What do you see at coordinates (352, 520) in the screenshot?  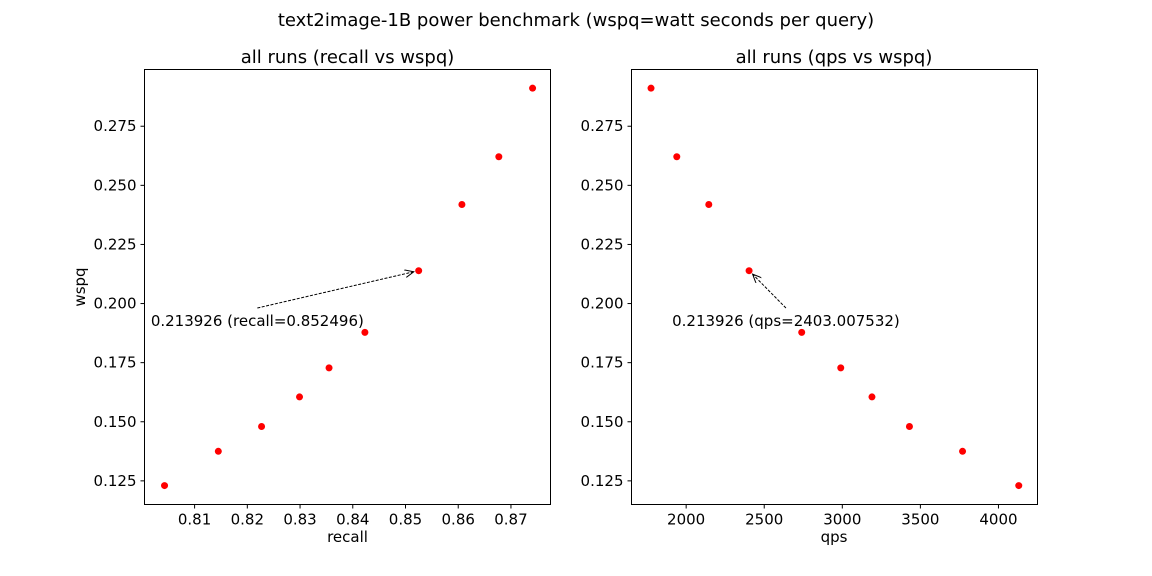 I see `x-tick-label: 0.84` at bounding box center [352, 520].